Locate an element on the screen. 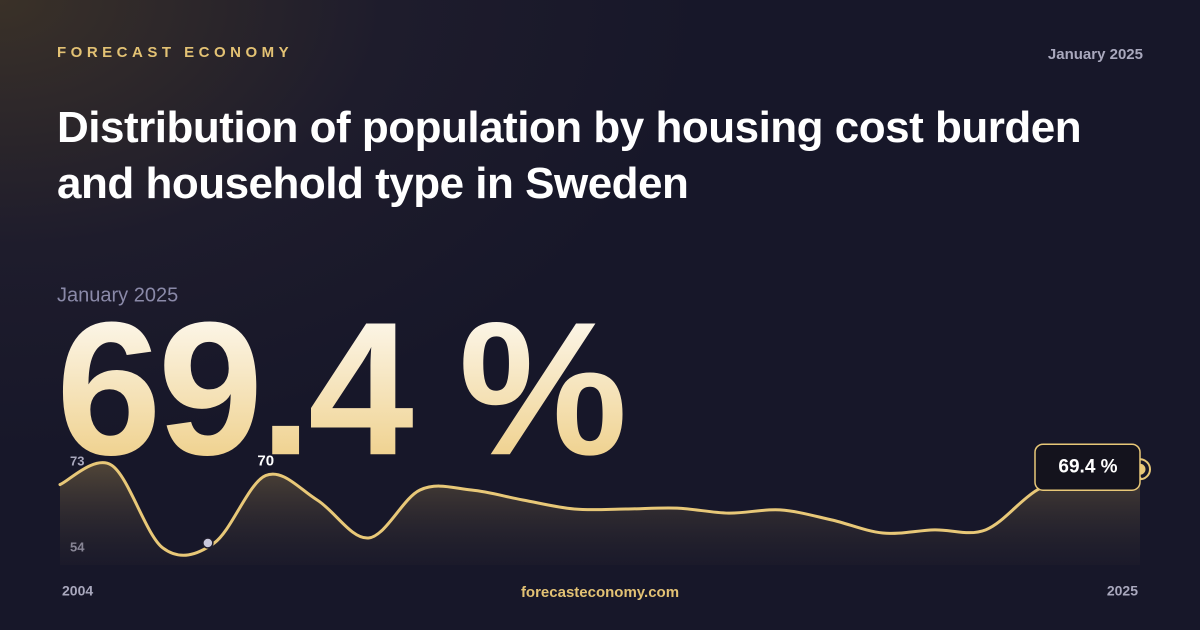 Image resolution: width=1200 pixels, height=630 pixels. end-label: 69.4 % is located at coordinates (1087, 466).